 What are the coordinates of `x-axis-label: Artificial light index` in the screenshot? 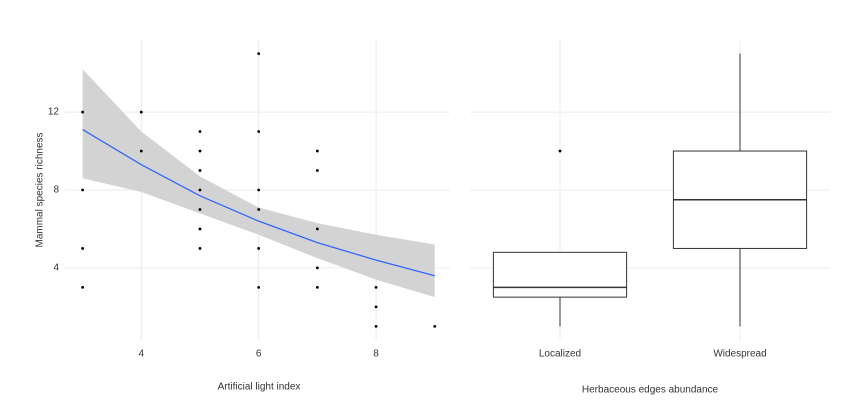 It's located at (259, 387).